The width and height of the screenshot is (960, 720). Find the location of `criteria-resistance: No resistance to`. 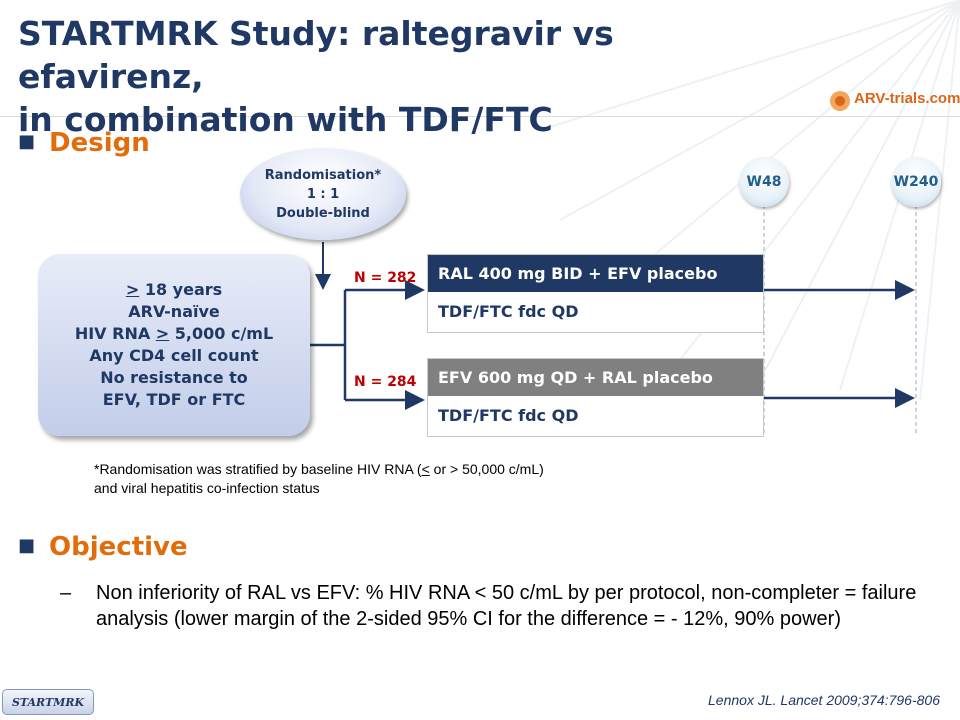

criteria-resistance: No resistance to is located at coordinates (174, 377).